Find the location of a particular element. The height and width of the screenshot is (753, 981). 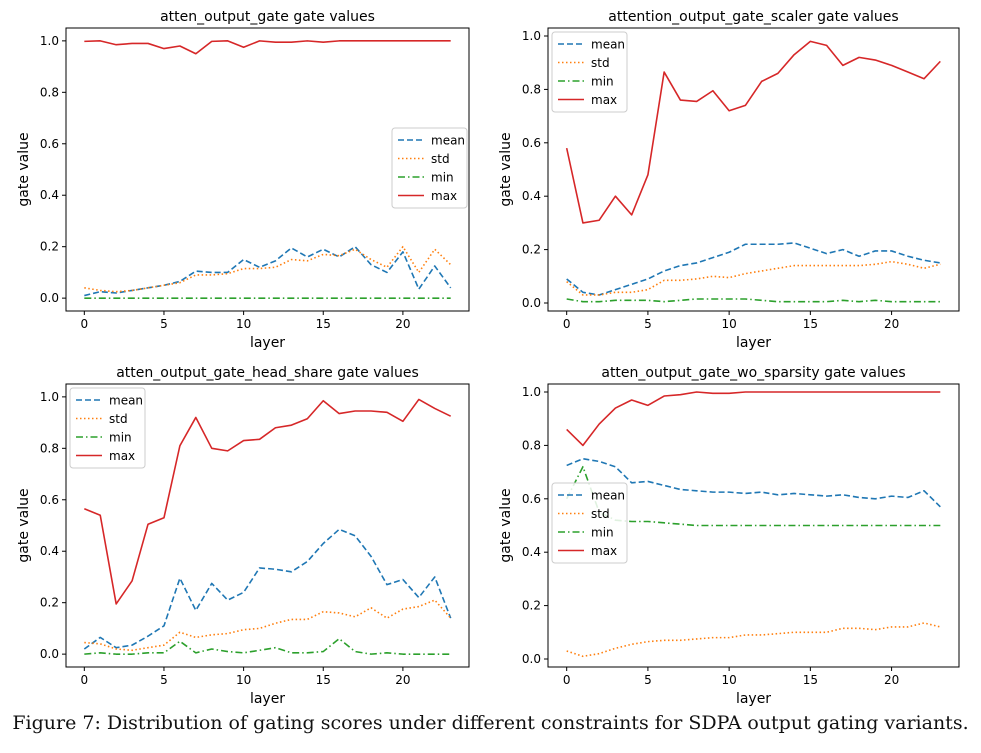

chart-title: atten_output_gate_head_share gate values is located at coordinates (267, 373).